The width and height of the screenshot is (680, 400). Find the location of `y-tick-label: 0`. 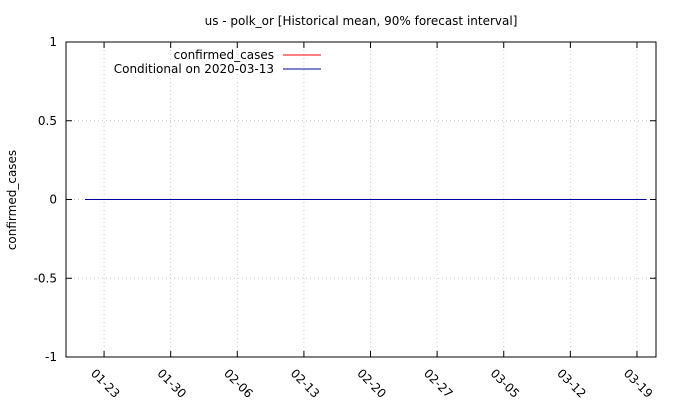

y-tick-label: 0 is located at coordinates (53, 200).